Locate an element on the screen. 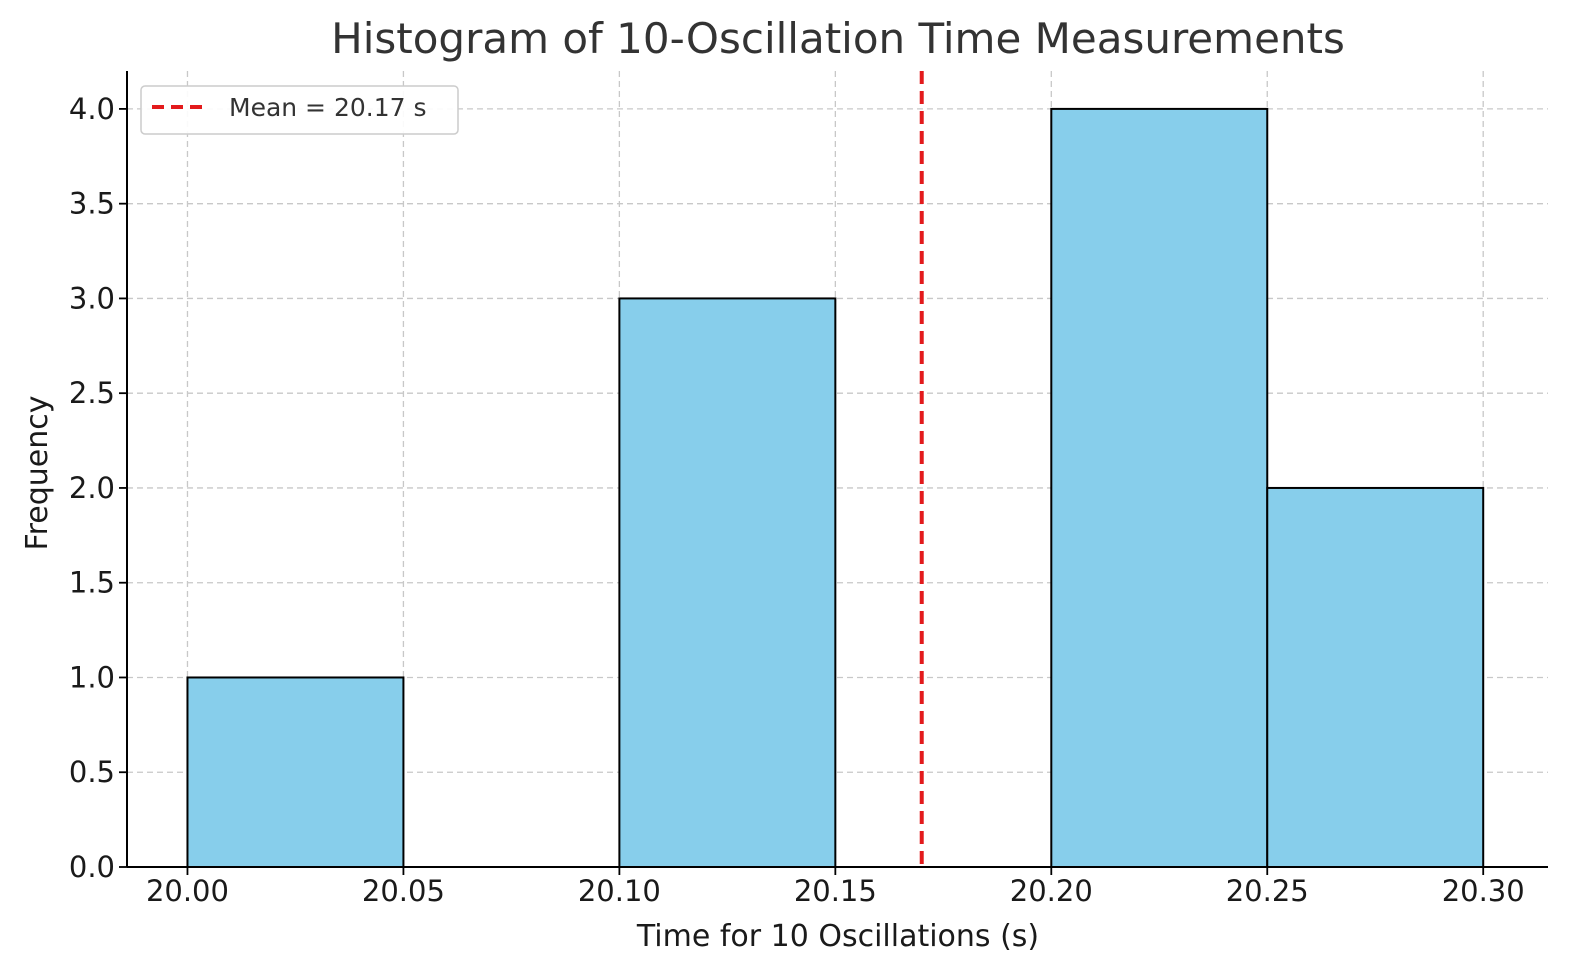 The width and height of the screenshot is (1580, 980). y-tick-label: 4.0 is located at coordinates (92, 109).